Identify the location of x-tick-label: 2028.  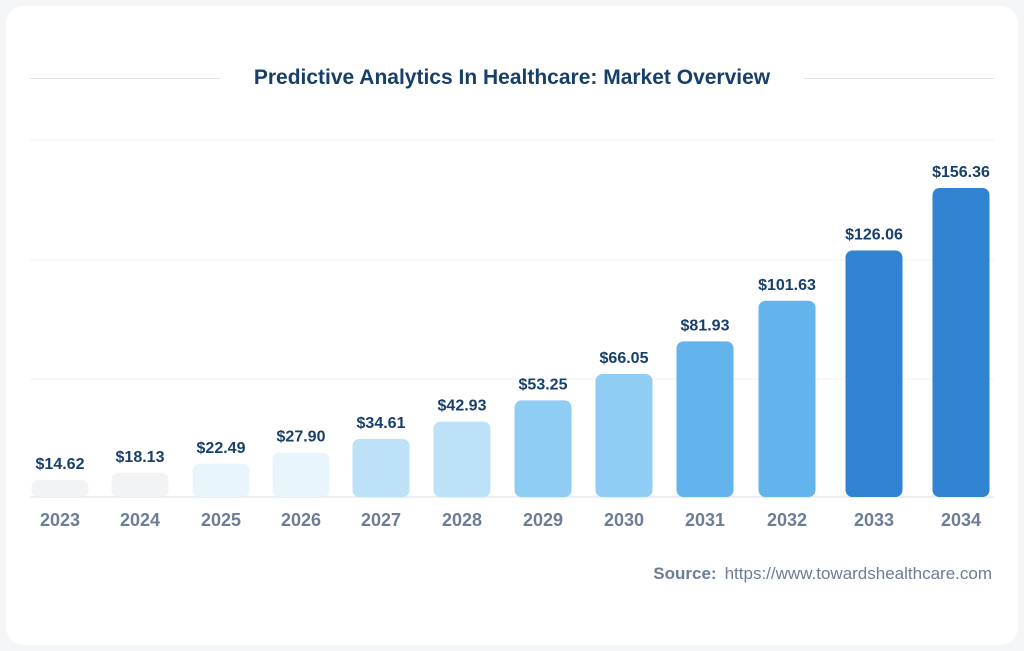
(462, 520).